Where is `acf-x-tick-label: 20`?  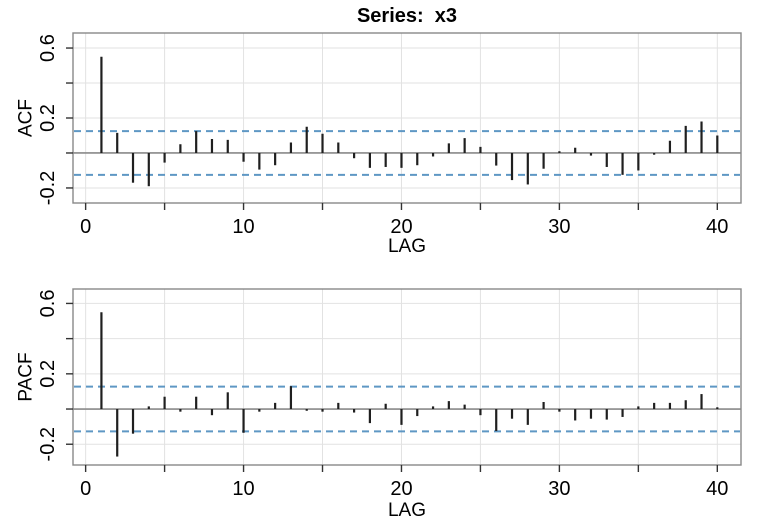 acf-x-tick-label: 20 is located at coordinates (401, 227).